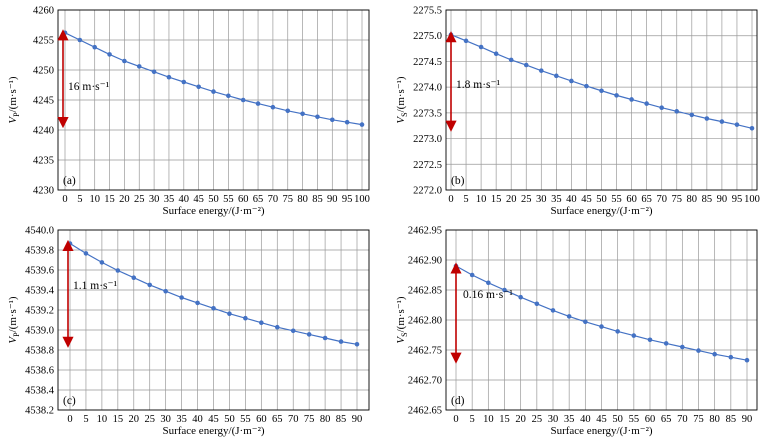 Image resolution: width=765 pixels, height=437 pixels. I want to click on y-tick-label: 4539.4, so click(40, 291).